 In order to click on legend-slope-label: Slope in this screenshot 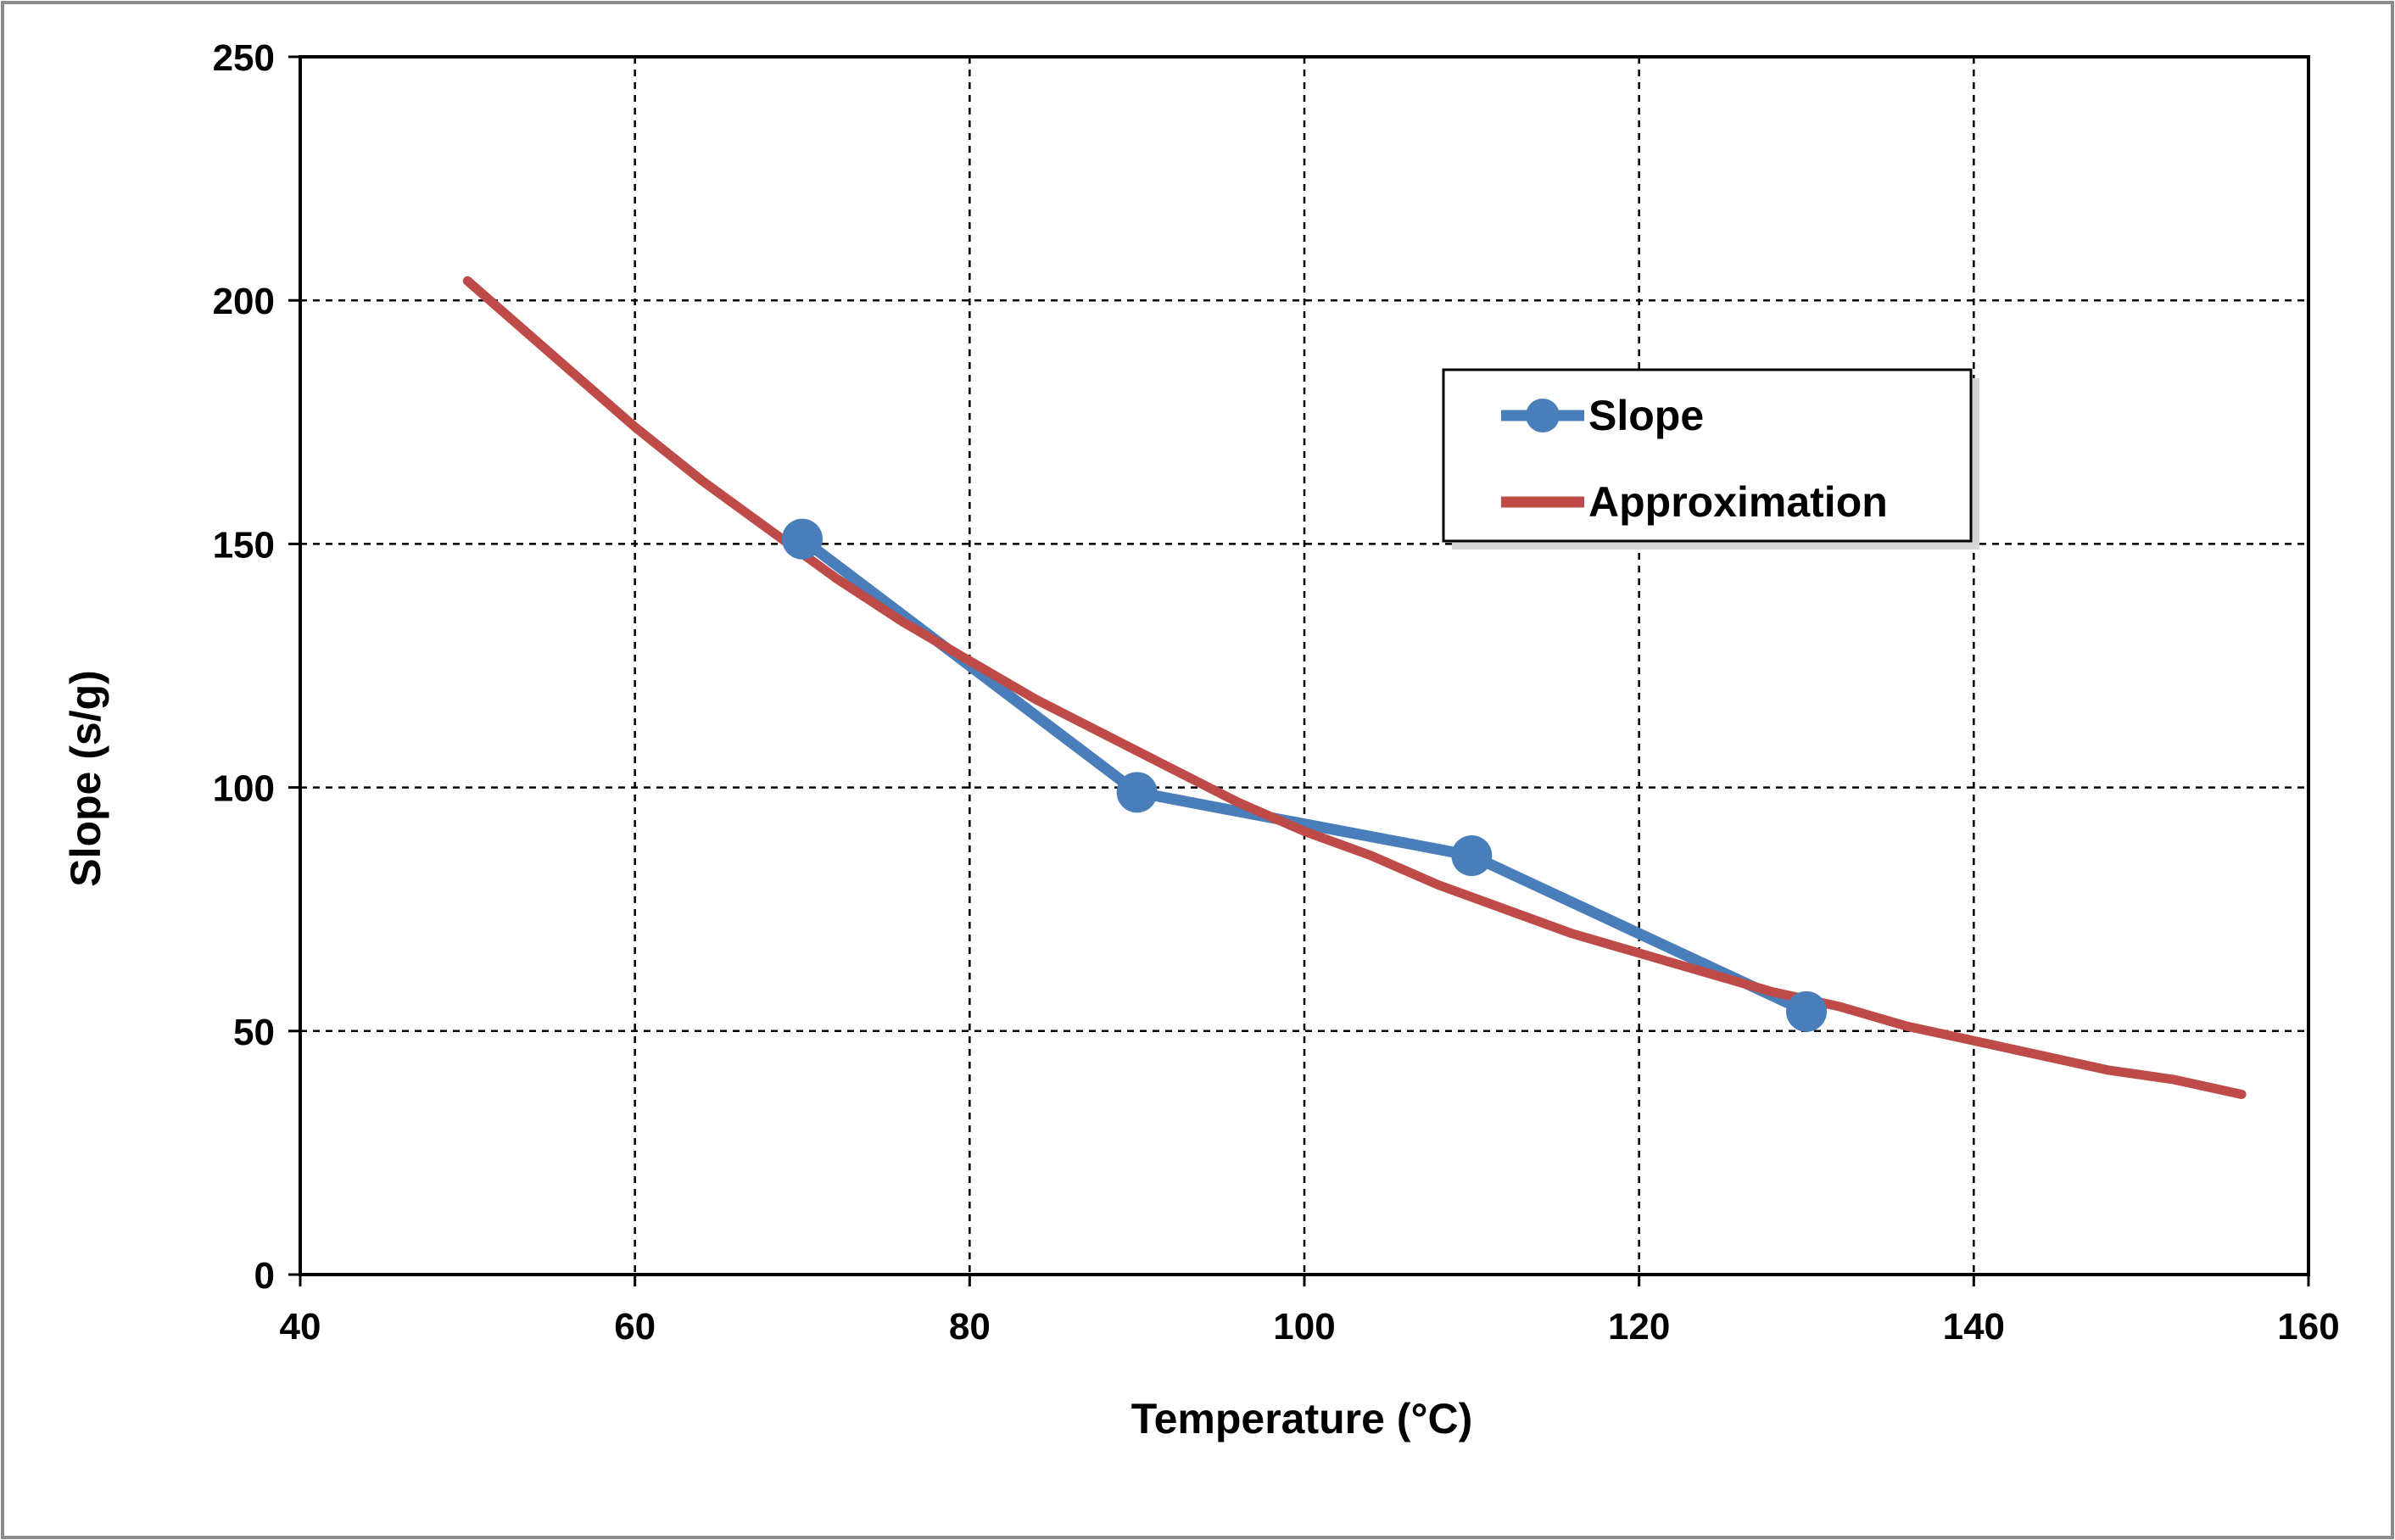, I will do `click(1646, 415)`.